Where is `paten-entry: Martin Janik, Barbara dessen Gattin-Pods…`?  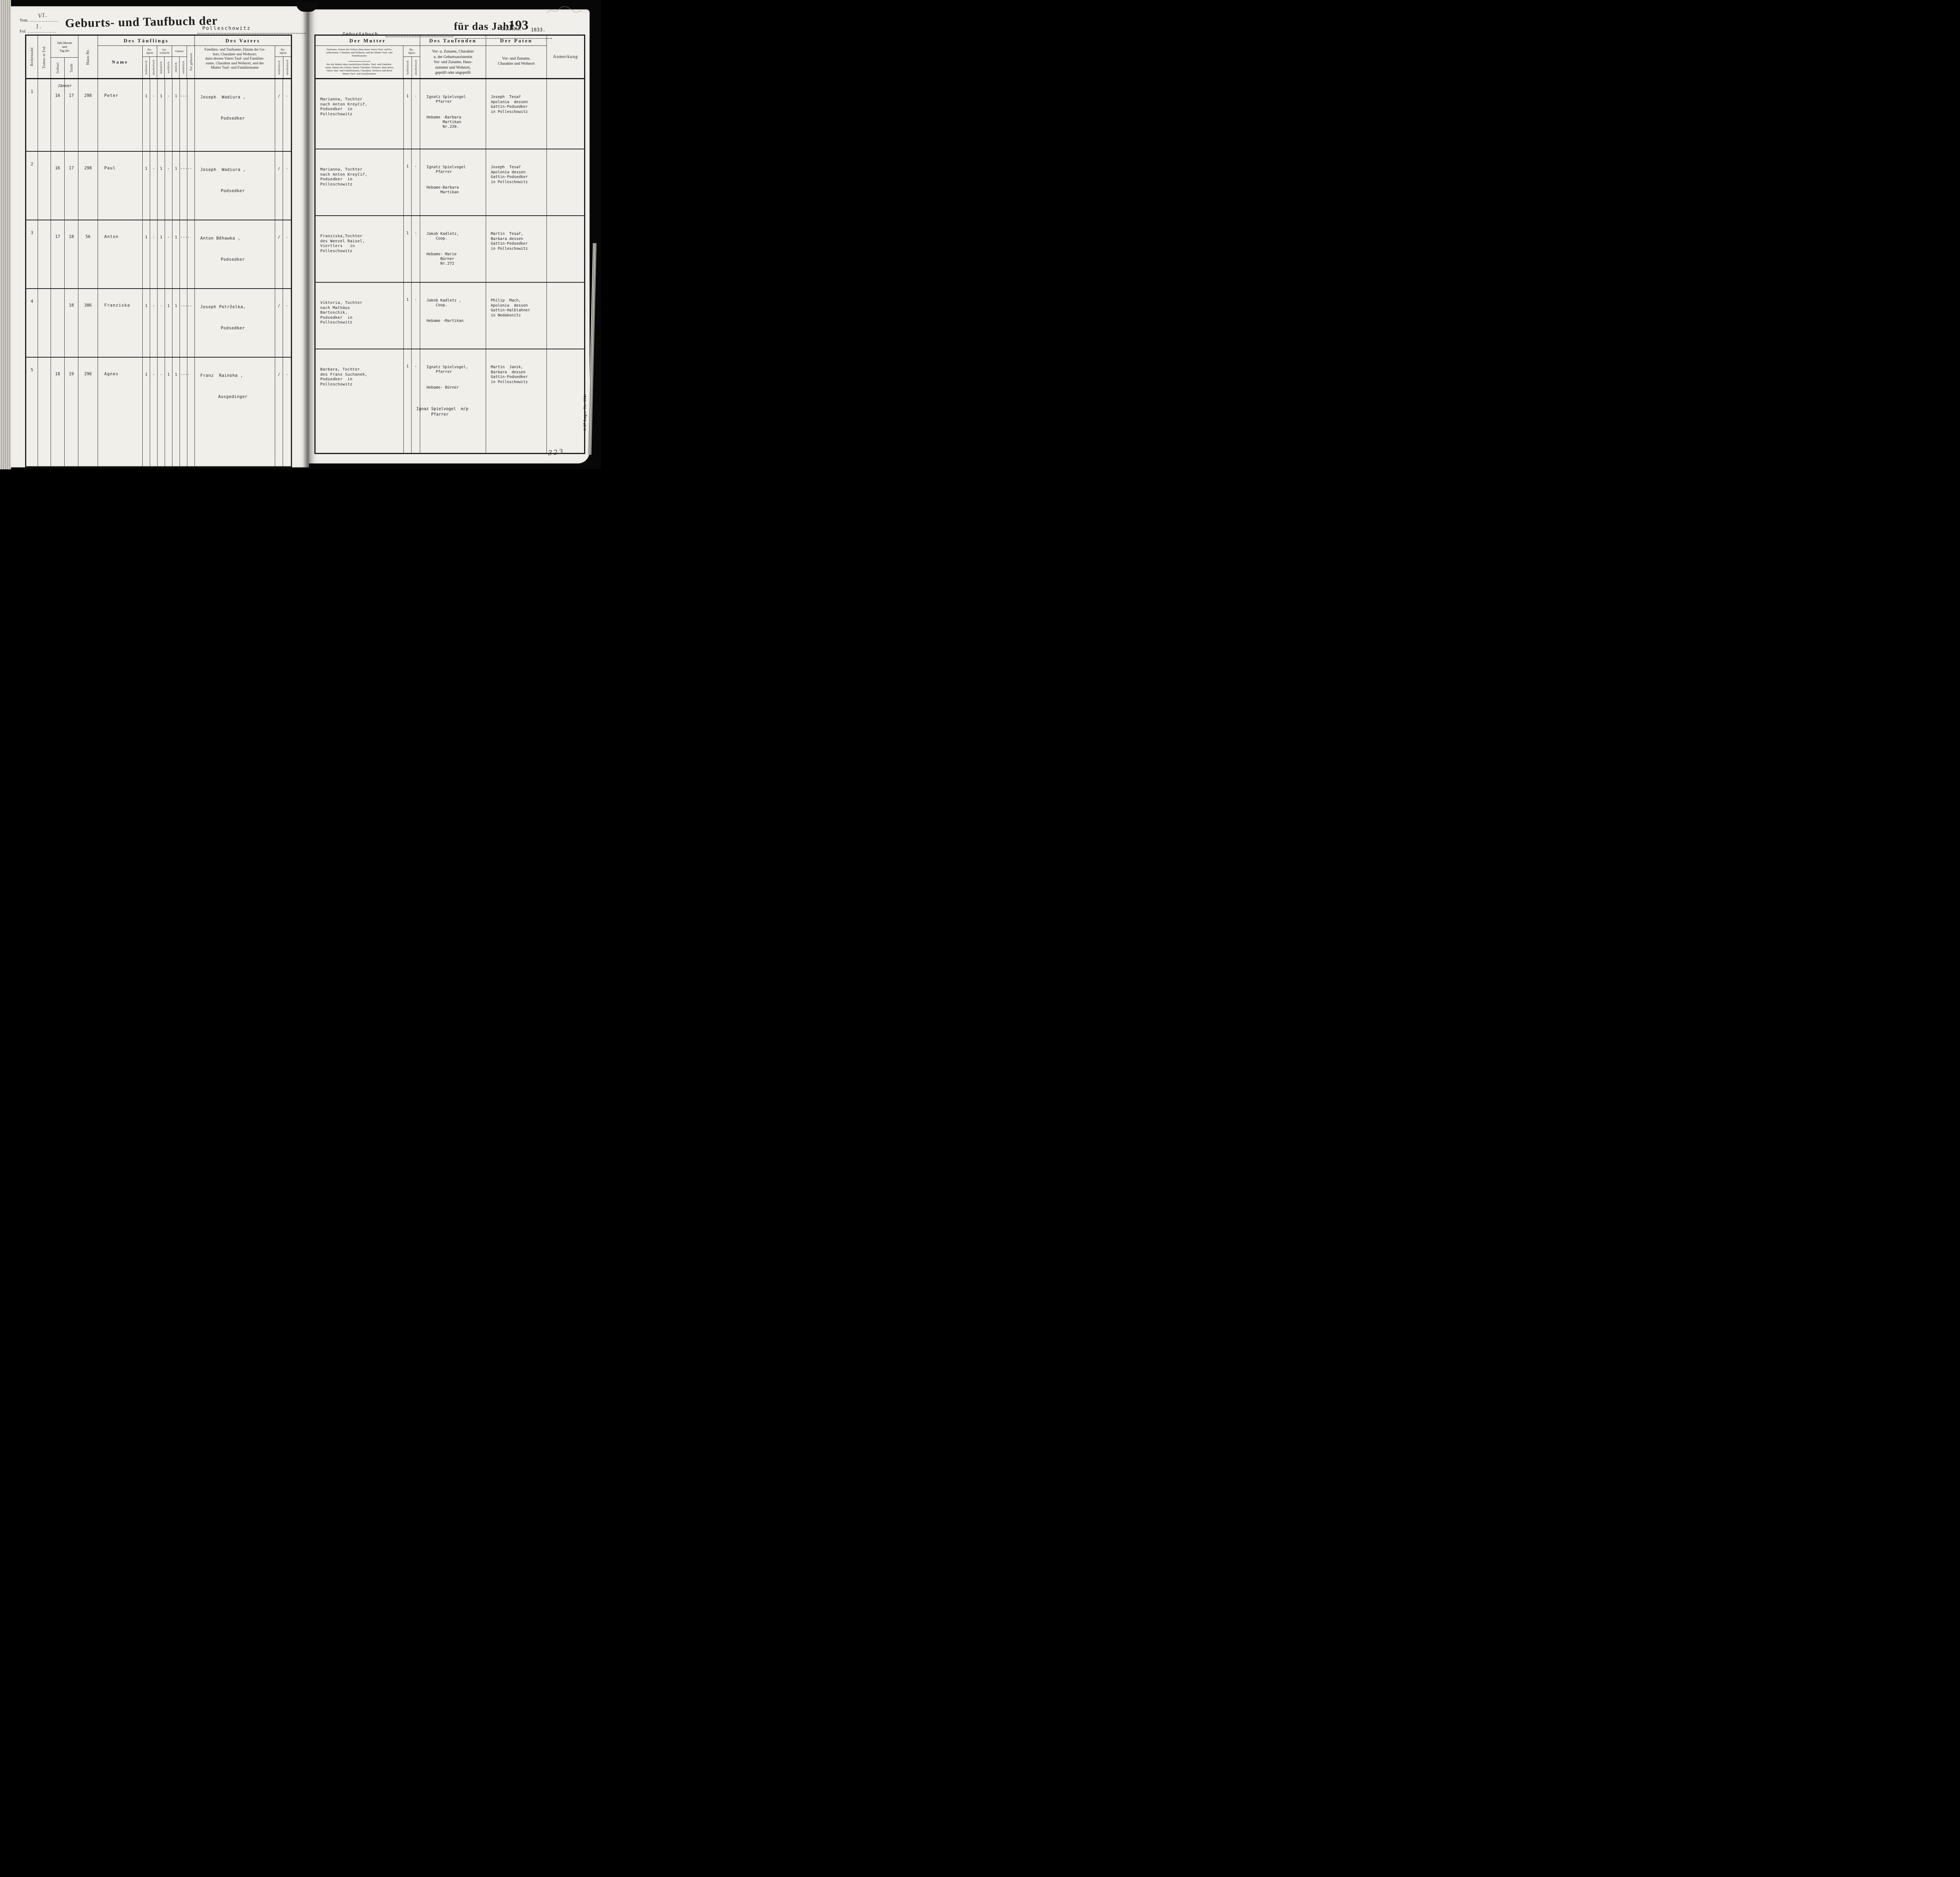 paten-entry: Martin Janik, Barbara dessen Gattin-Pods… is located at coordinates (516, 401).